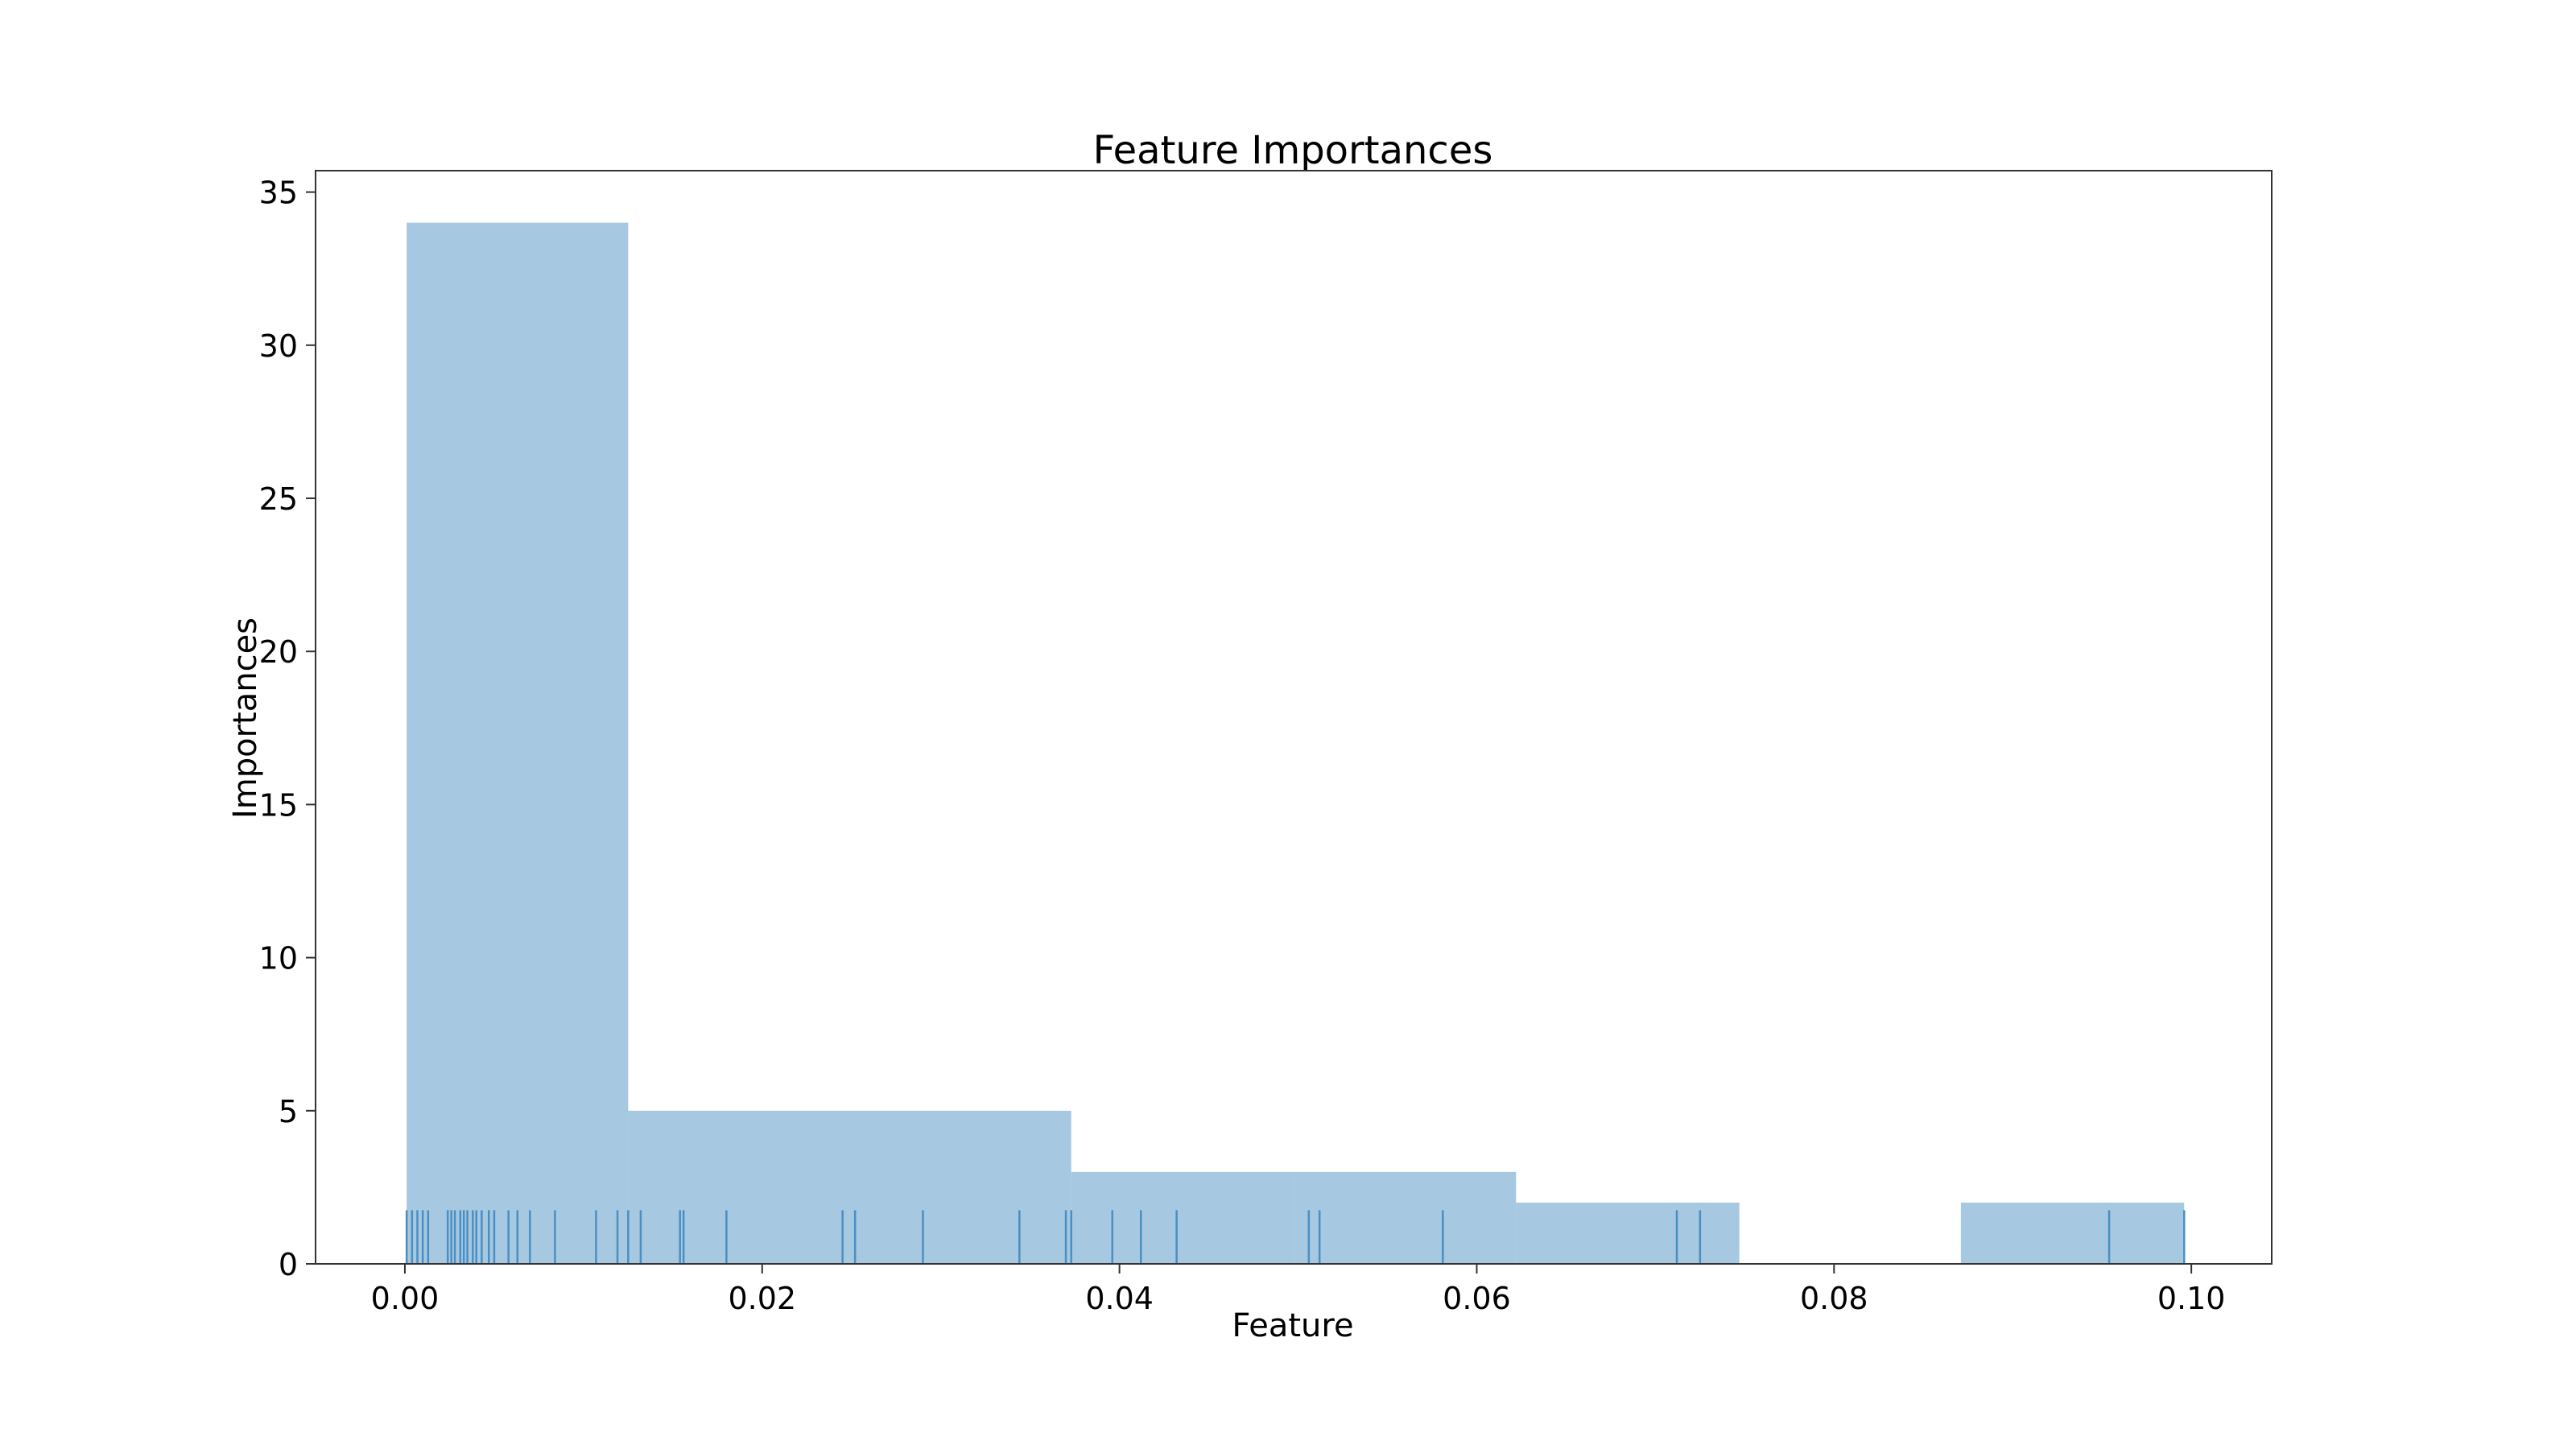 The height and width of the screenshot is (1449, 2576). I want to click on y-tick-label-0: 0, so click(288, 1264).